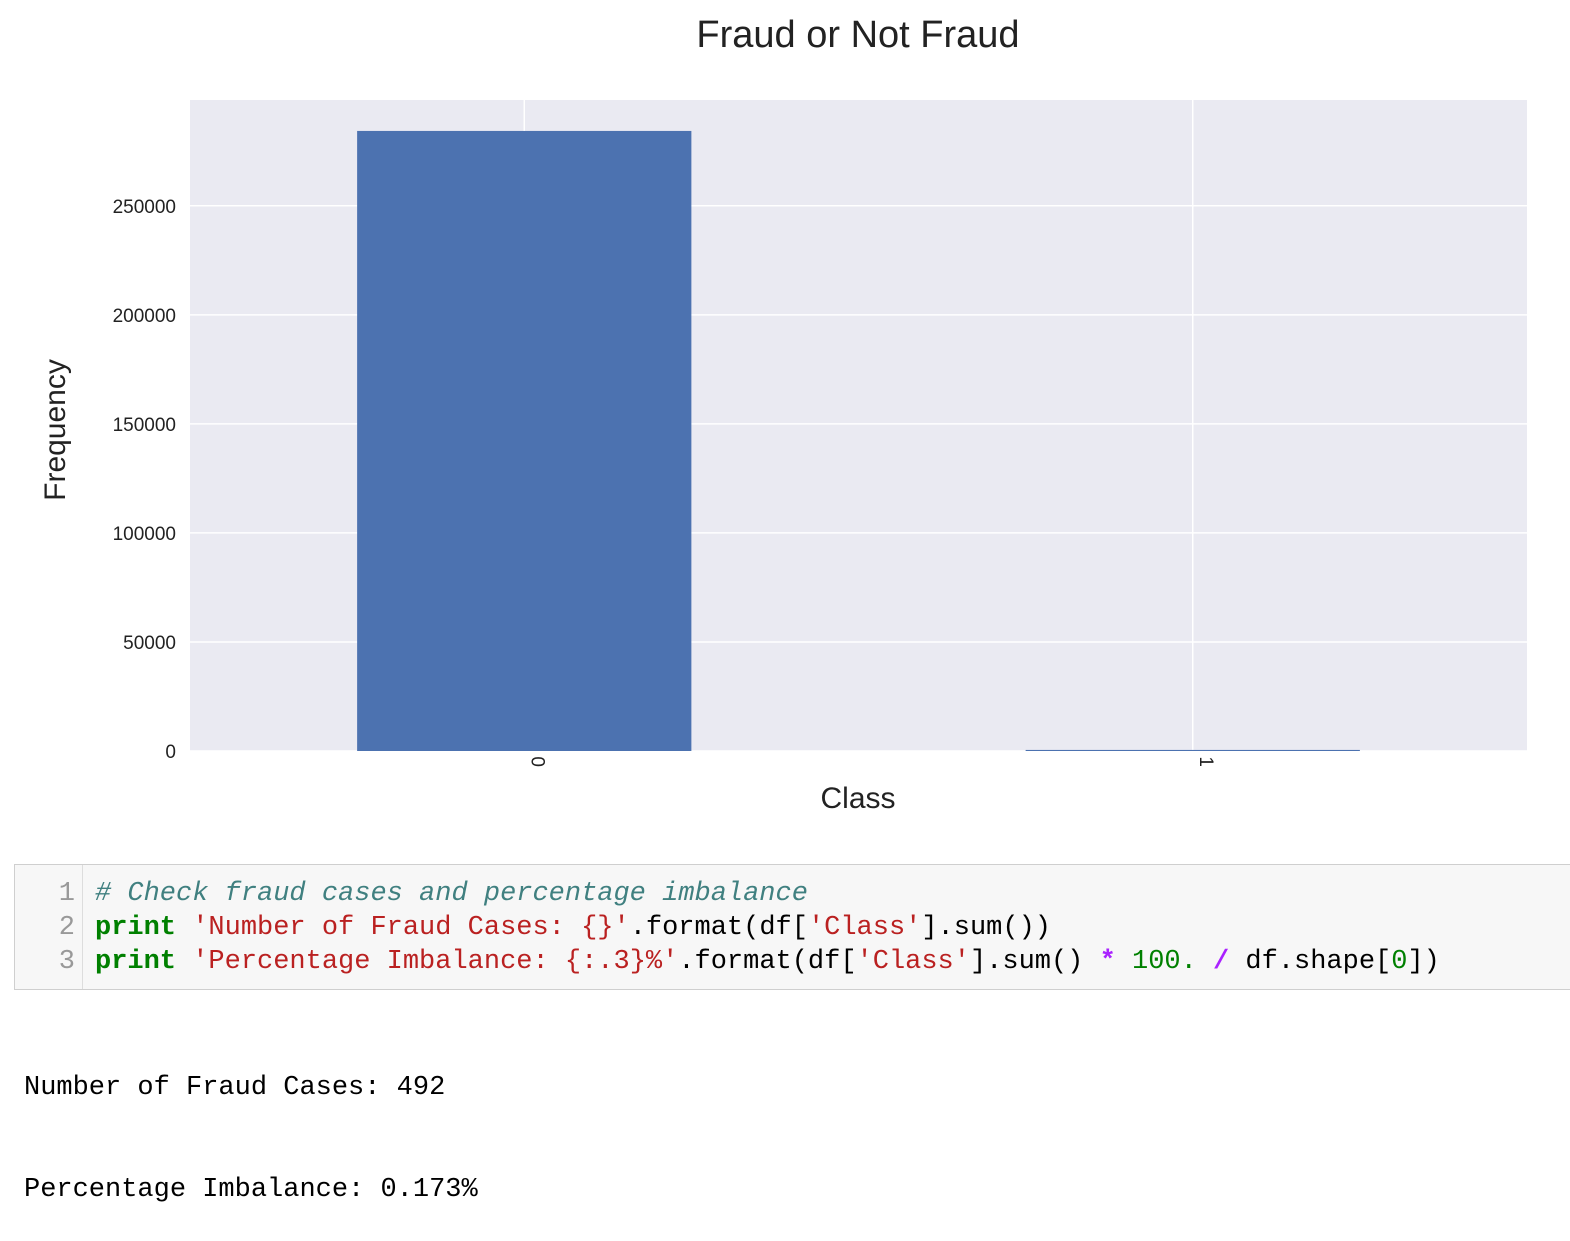 This screenshot has height=1241, width=1570. Describe the element at coordinates (49, 927) in the screenshot. I see `line-number-gutter` at that location.